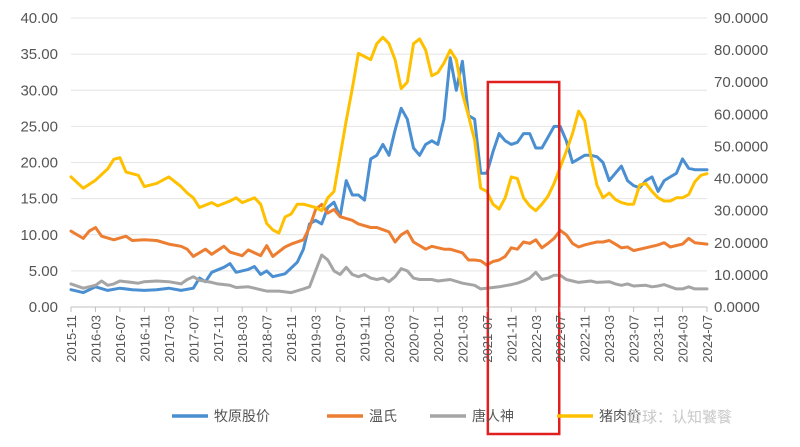  I want to click on right-tick-label: 0.0000, so click(737, 307).